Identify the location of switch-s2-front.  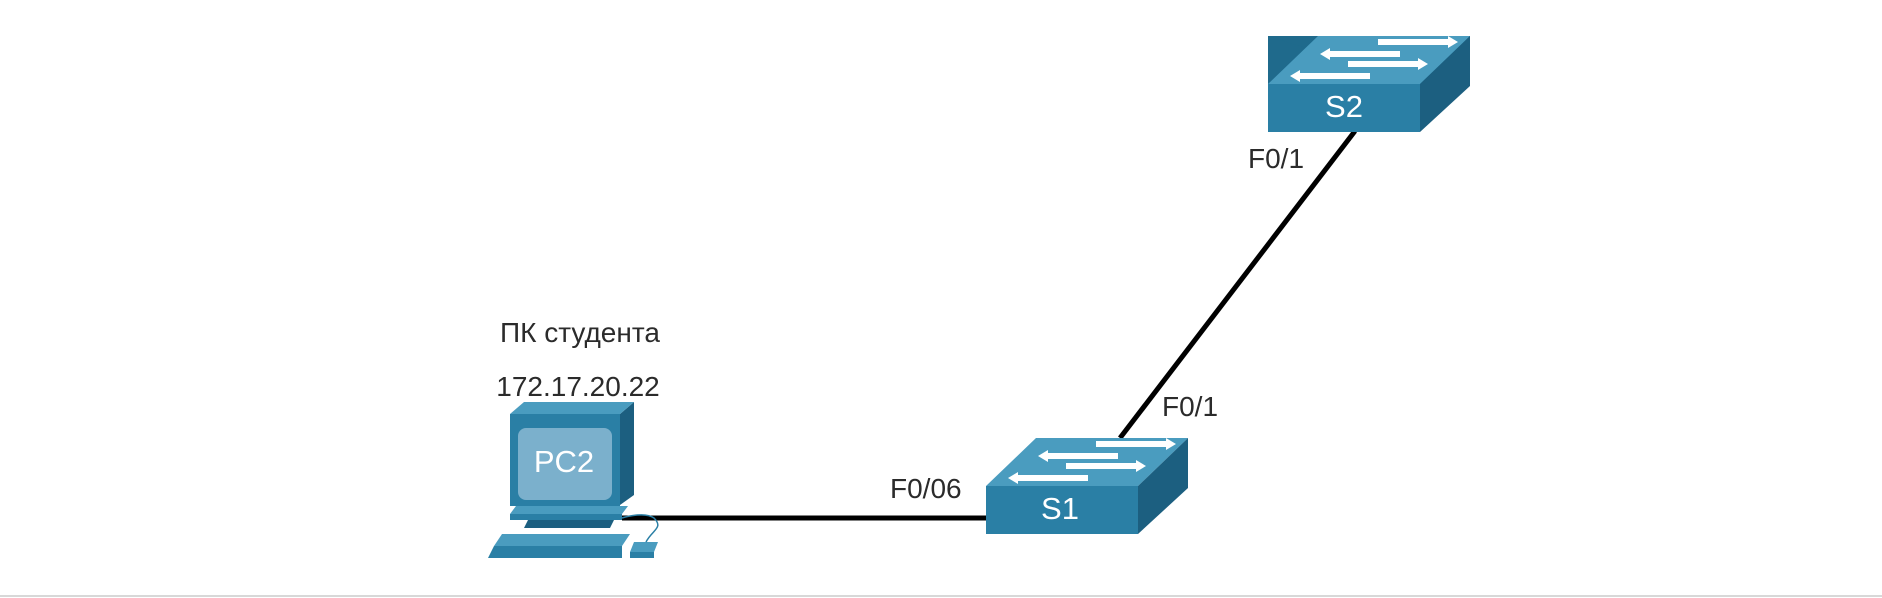
(1344, 108).